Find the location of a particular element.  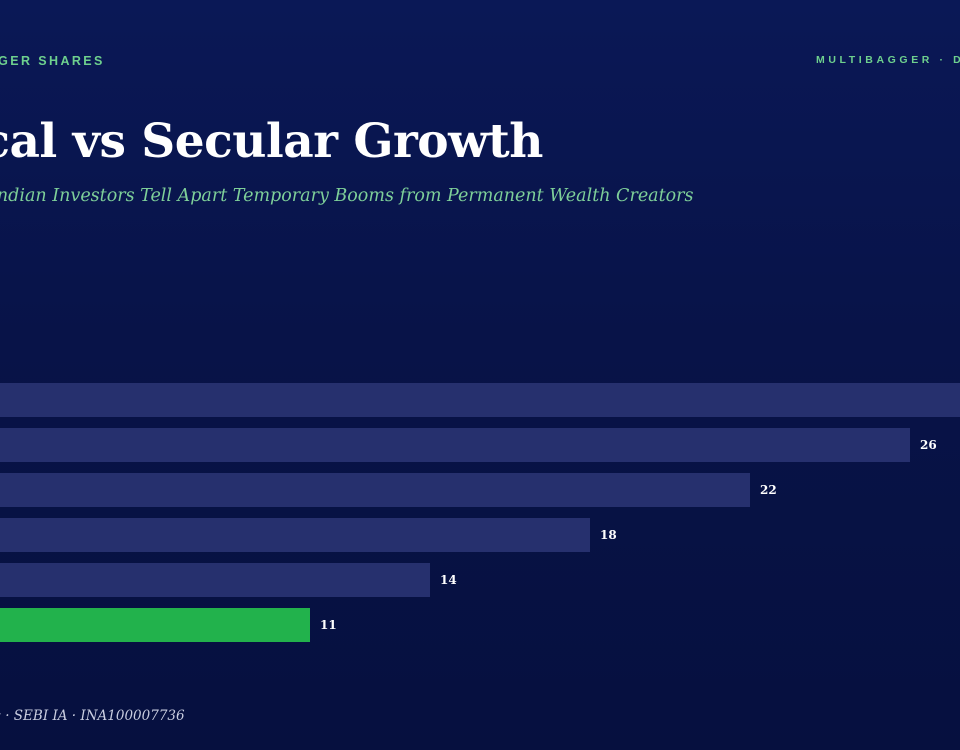

bar-value-label: 18 is located at coordinates (608, 535).